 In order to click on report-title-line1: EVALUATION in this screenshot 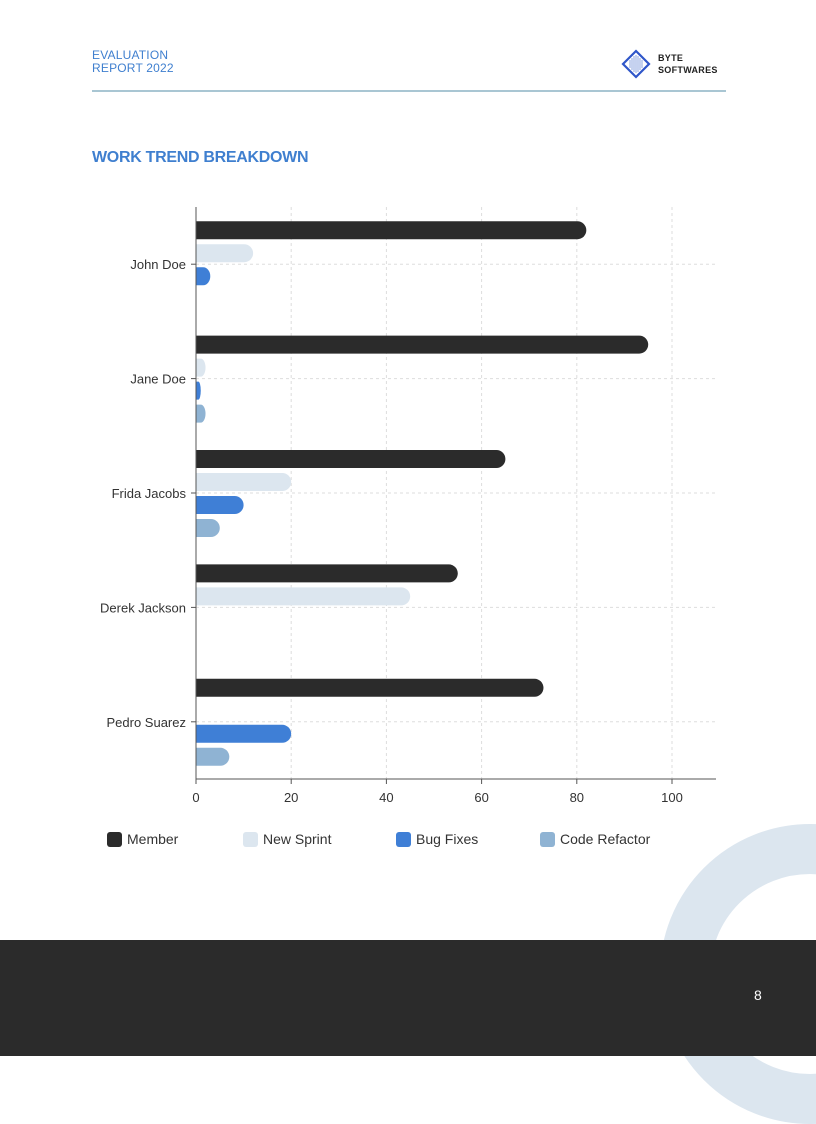, I will do `click(130, 55)`.